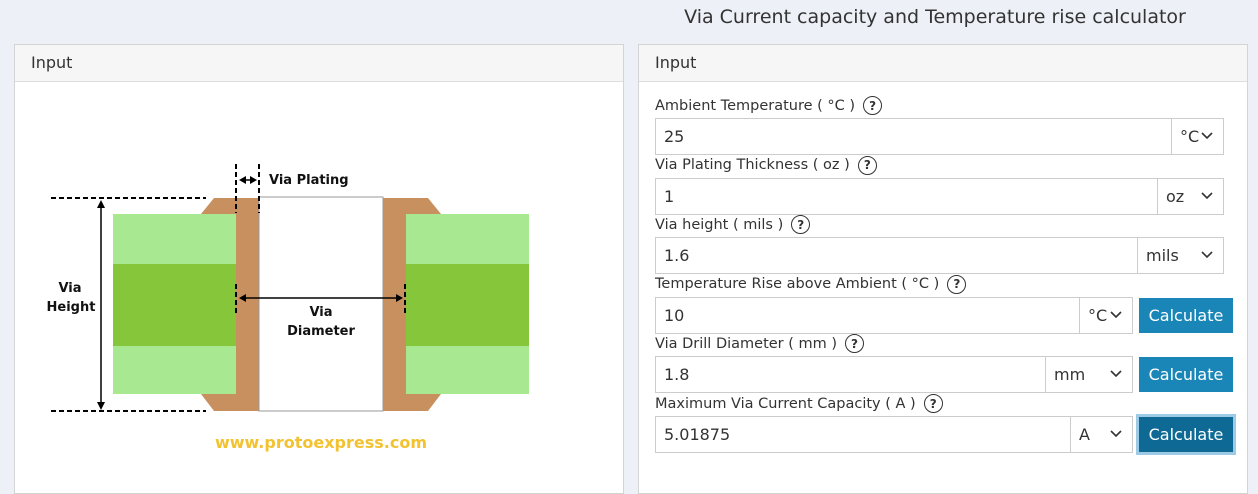 The height and width of the screenshot is (494, 1258). Describe the element at coordinates (755, 105) in the screenshot. I see `label-text: Ambient Temperature ( °C )` at that location.